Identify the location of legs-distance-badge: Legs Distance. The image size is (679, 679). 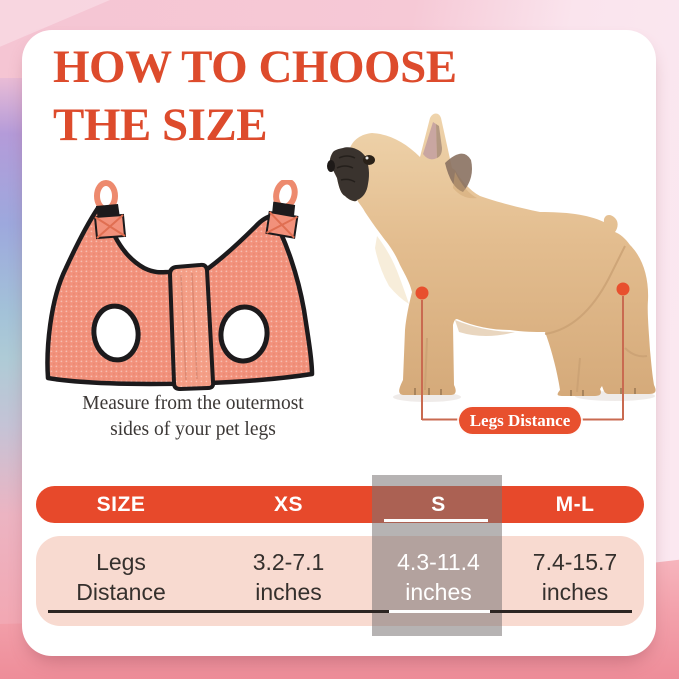
(520, 420).